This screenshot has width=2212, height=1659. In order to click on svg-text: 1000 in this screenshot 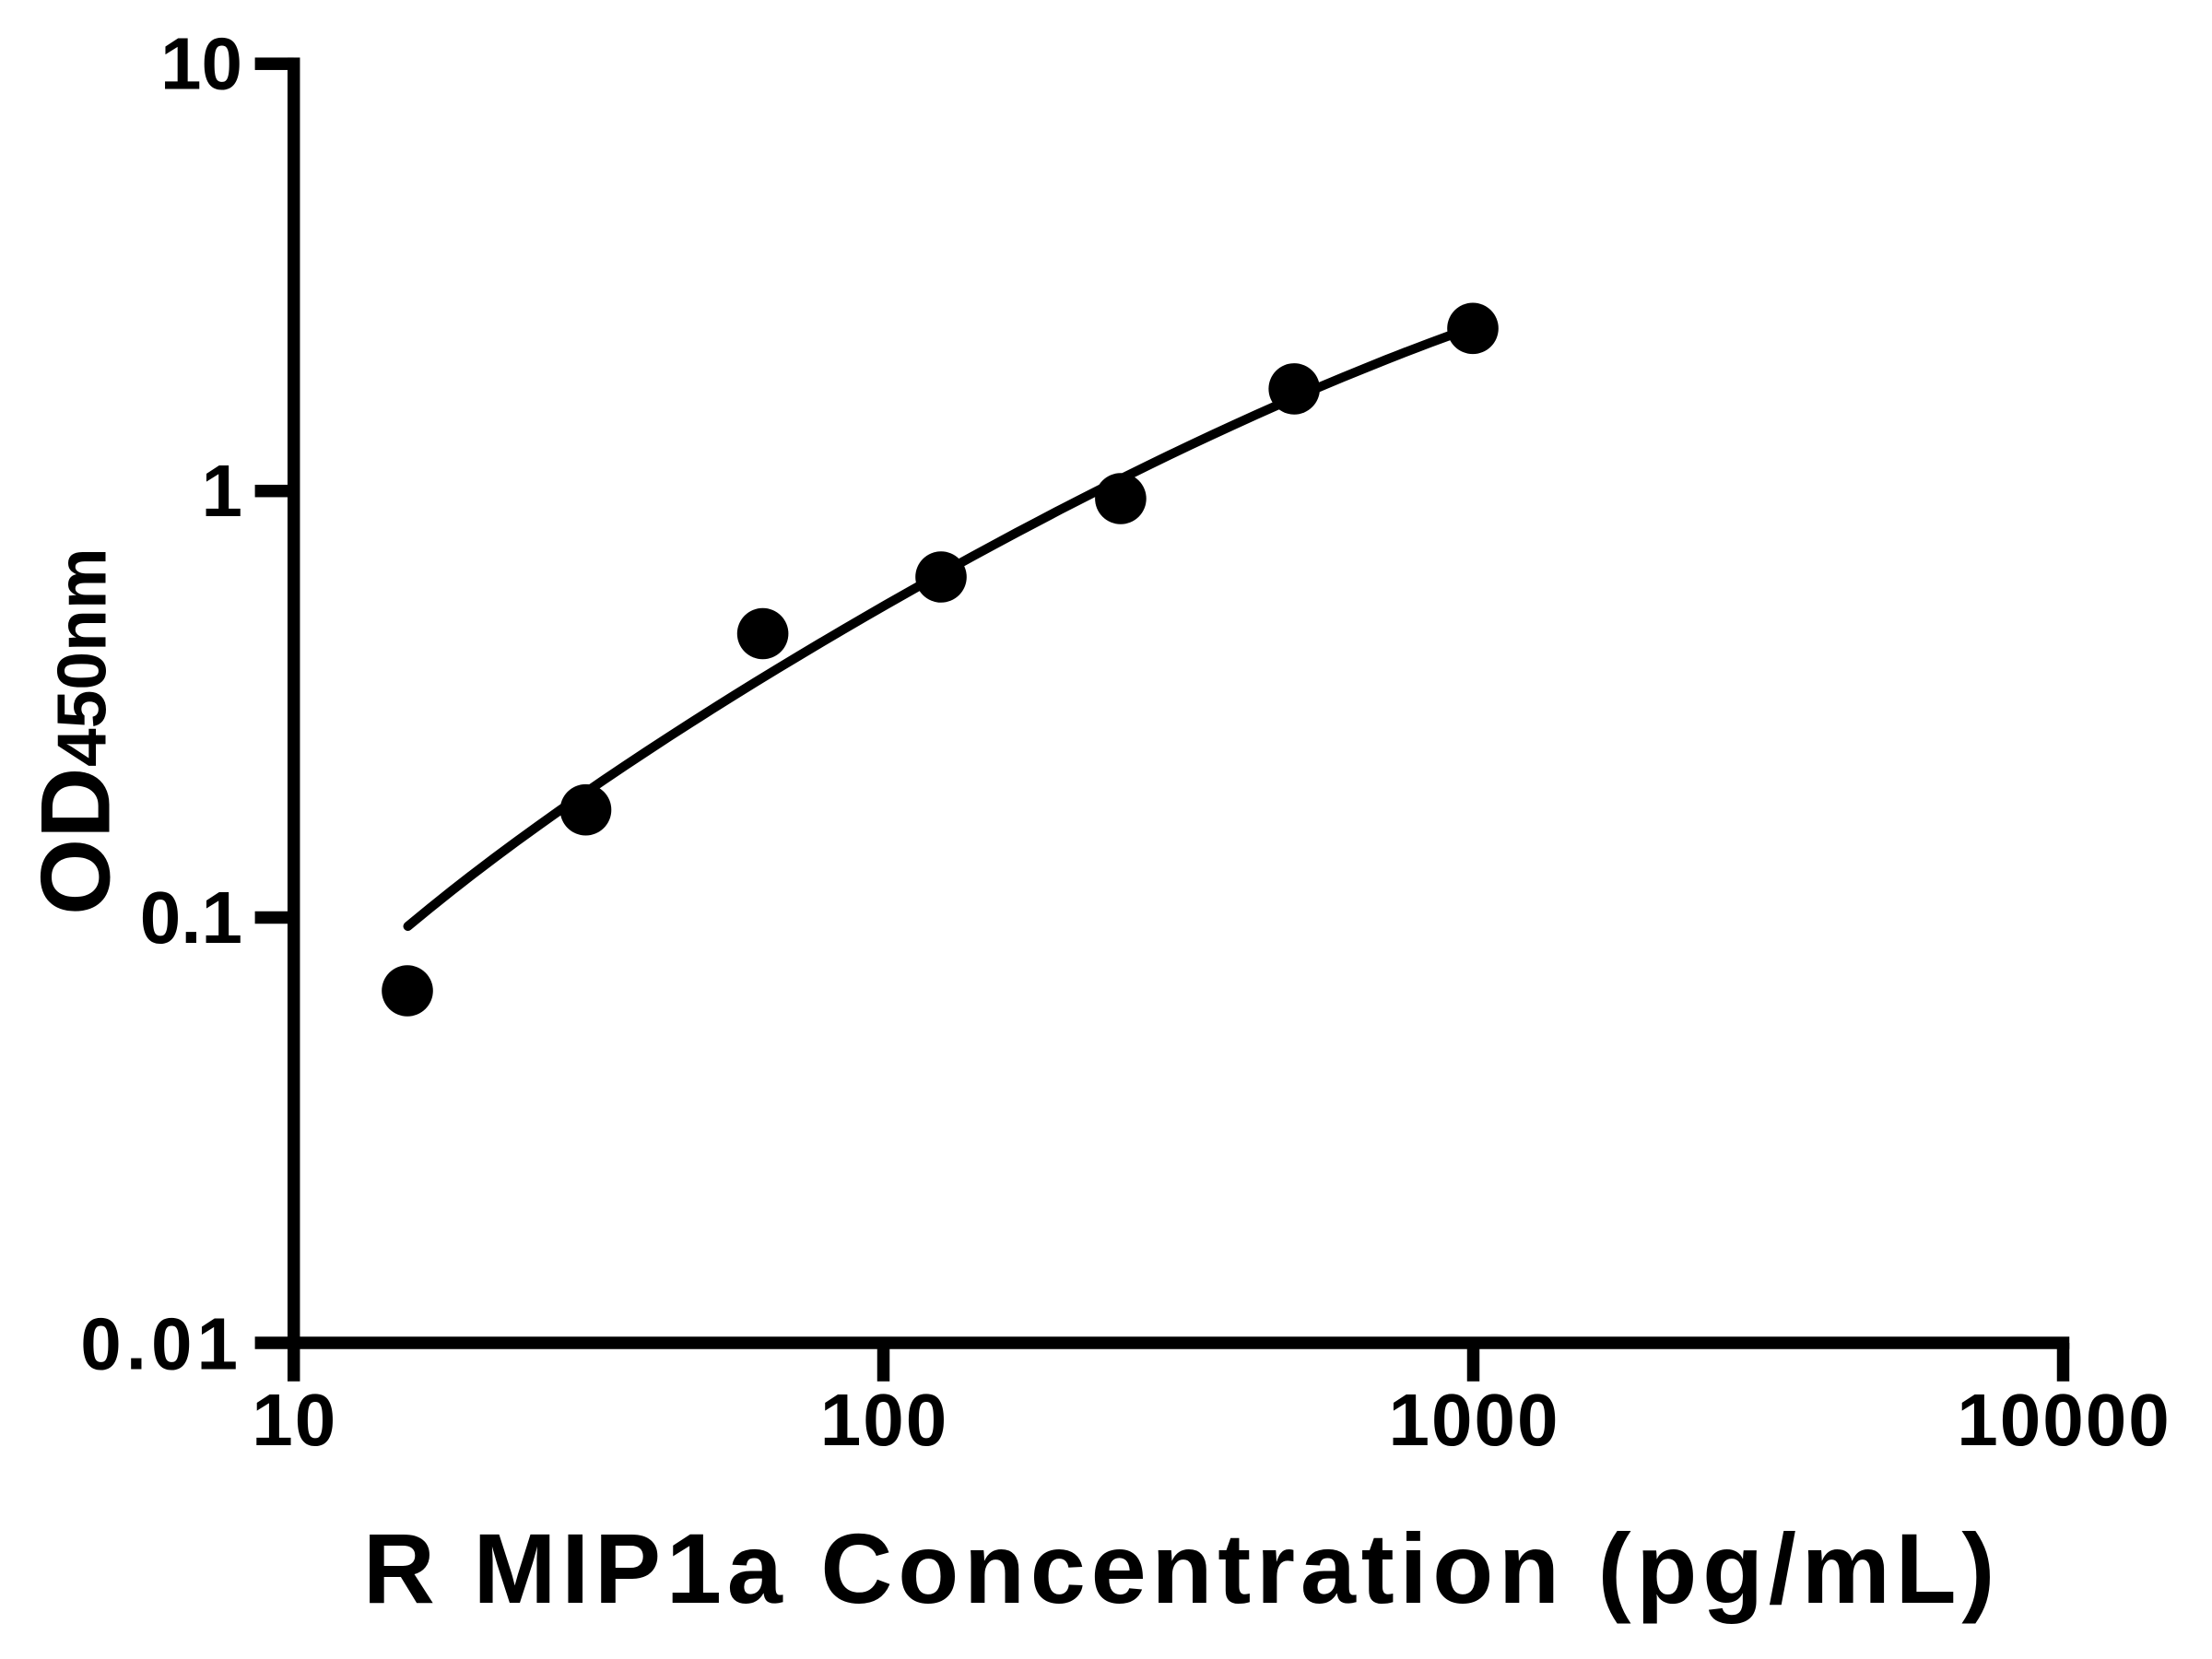, I will do `click(1474, 1420)`.